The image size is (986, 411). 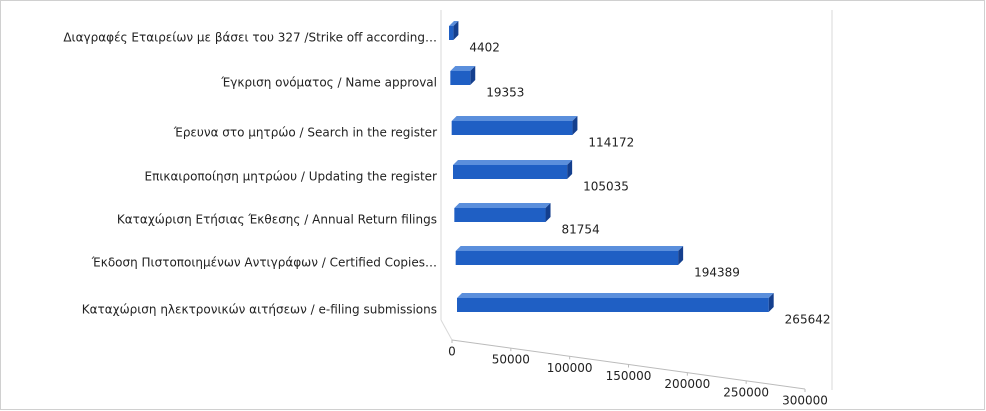 What do you see at coordinates (629, 376) in the screenshot?
I see `x-tick-label: 150000` at bounding box center [629, 376].